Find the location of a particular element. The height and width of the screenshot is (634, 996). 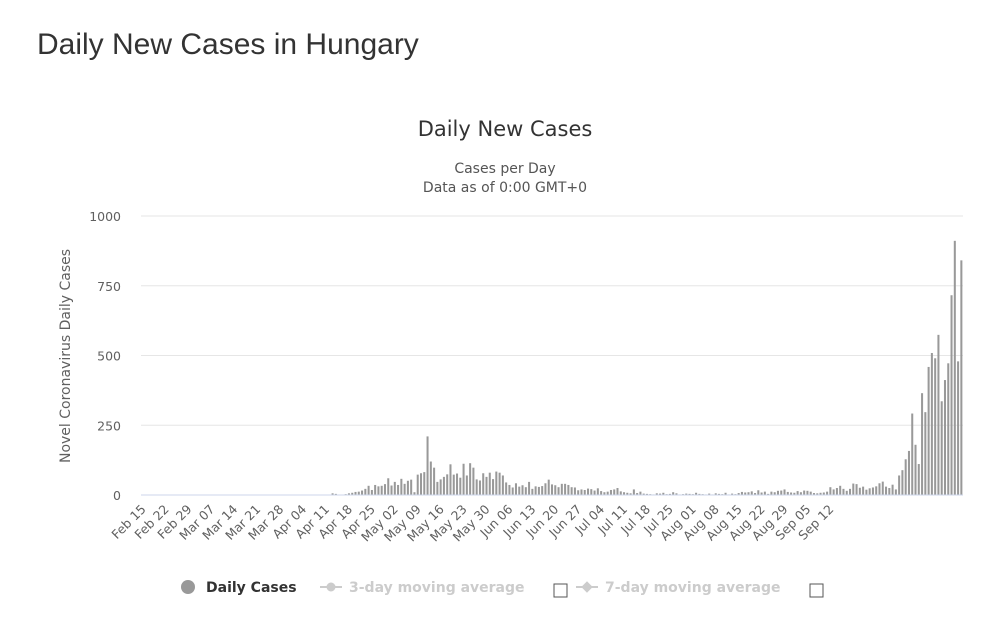

legend-item-7day-average: 7-day moving average is located at coordinates (678, 588).